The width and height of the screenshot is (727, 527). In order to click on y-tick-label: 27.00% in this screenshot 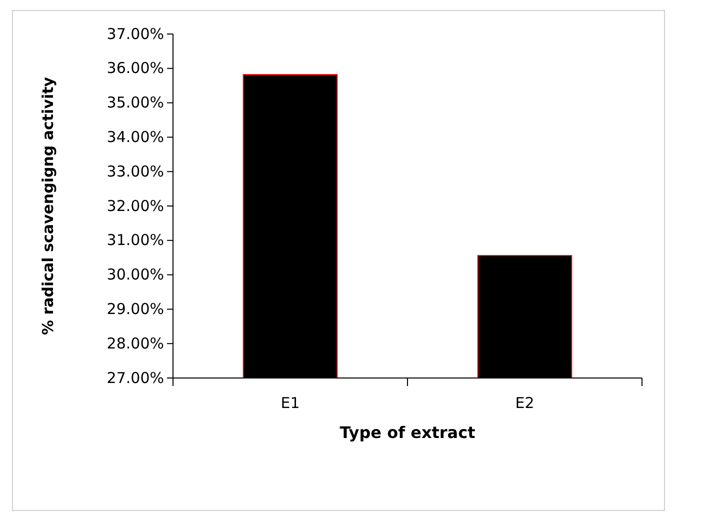, I will do `click(135, 377)`.